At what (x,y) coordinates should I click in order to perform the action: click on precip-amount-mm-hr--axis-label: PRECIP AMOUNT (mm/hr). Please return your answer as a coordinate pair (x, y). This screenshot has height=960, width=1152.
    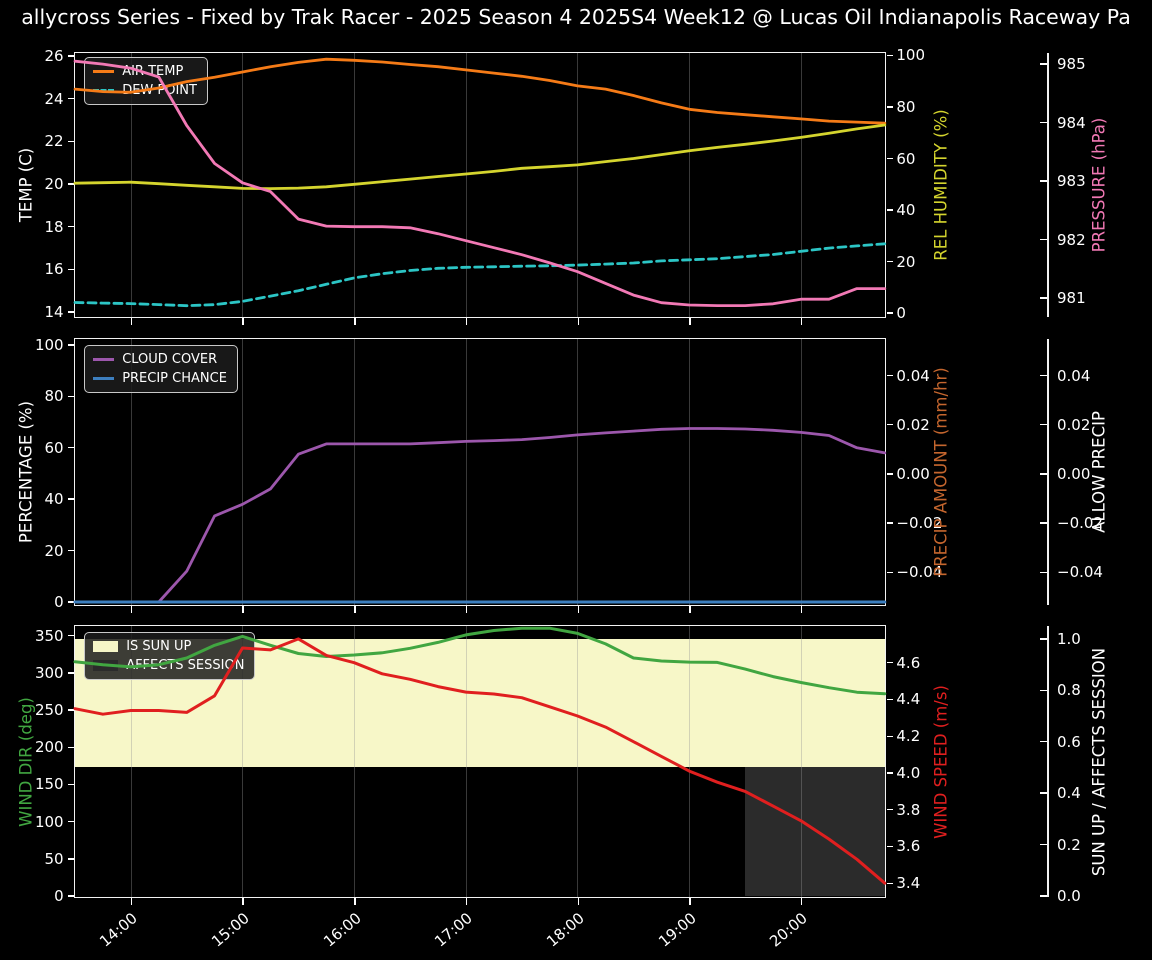
    Looking at the image, I should click on (941, 472).